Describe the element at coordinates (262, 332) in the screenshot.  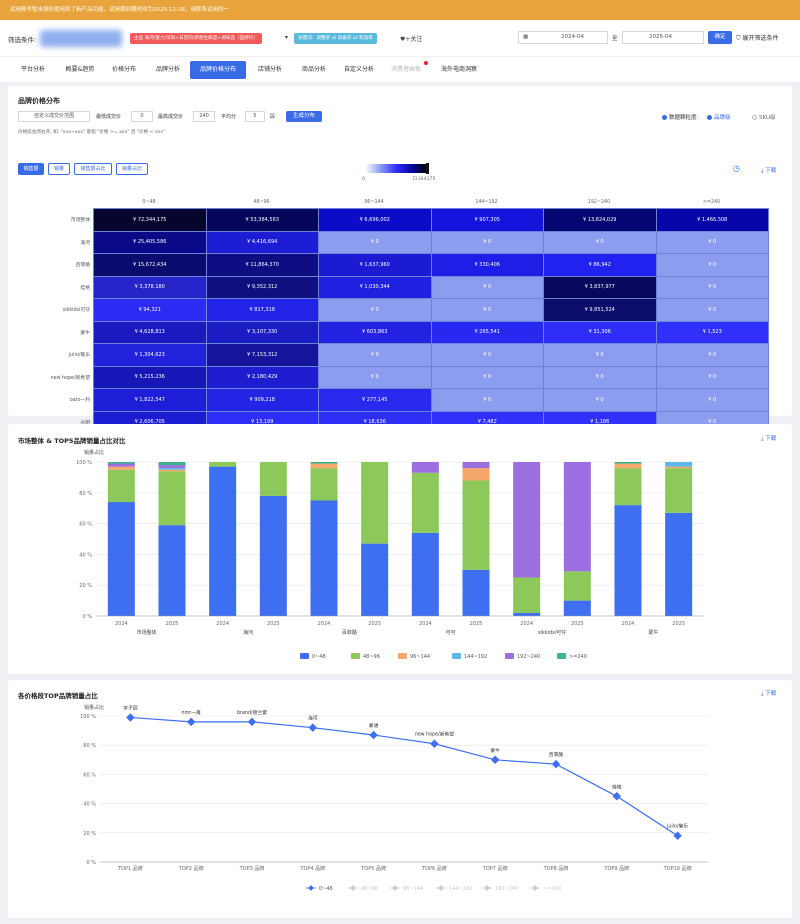
I see `heatmap-cell: ¥ 3,107,330` at that location.